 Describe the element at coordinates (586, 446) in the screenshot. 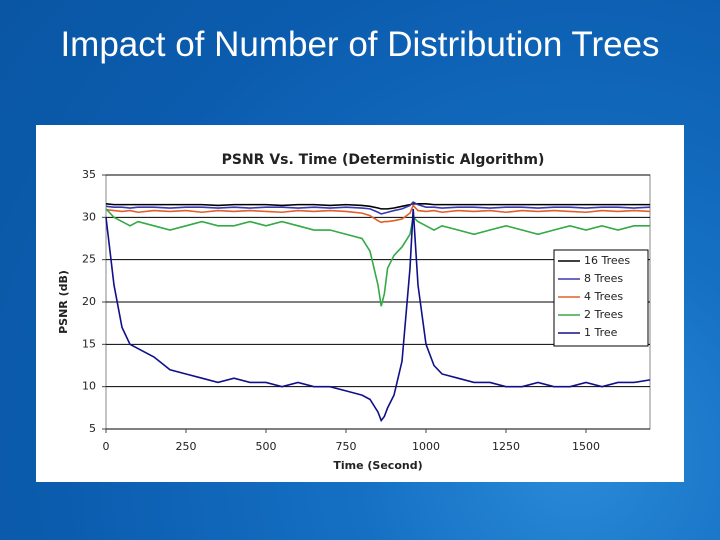

I see `x-tick-label: 1500` at that location.